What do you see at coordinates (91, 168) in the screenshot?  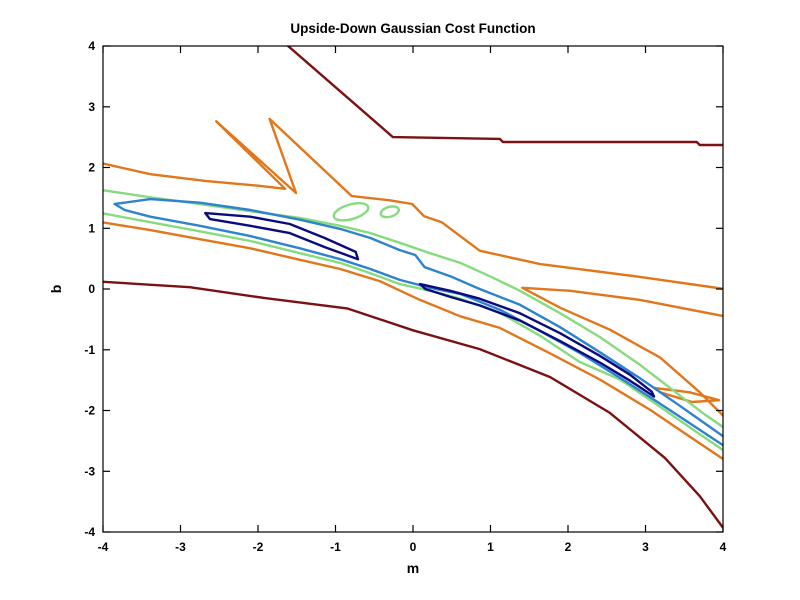 I see `y-tick-label: 2` at bounding box center [91, 168].